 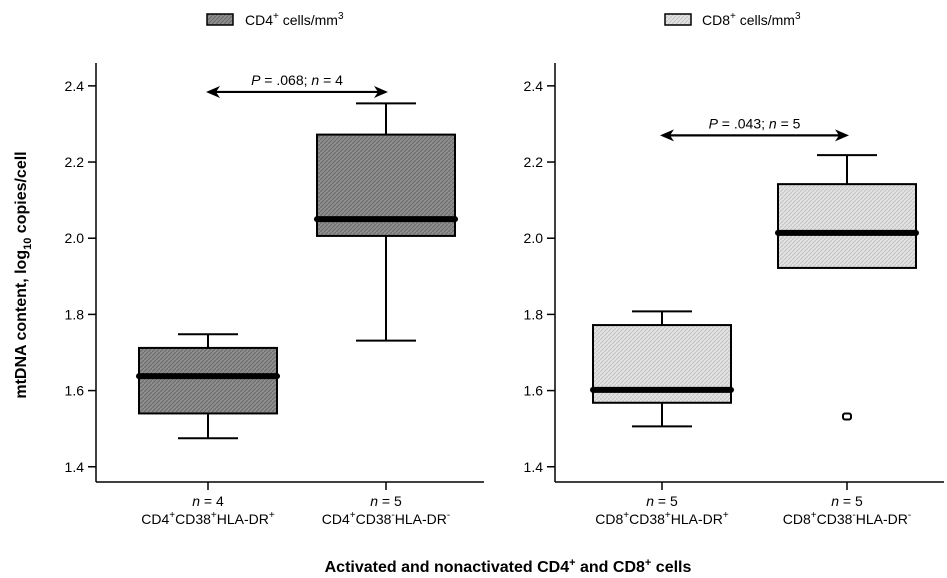 I want to click on legend-item-cd8: CD8+ cells/mm3, so click(x=732, y=19).